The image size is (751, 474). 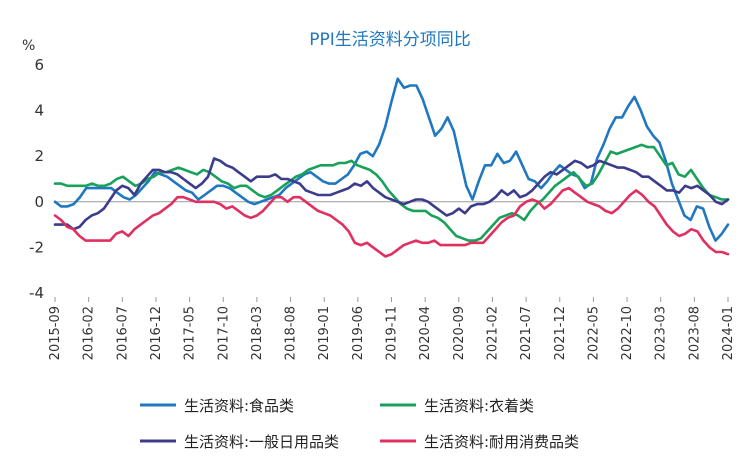 What do you see at coordinates (36, 179) in the screenshot?
I see `y-axis: -4 -2 0 2 4 6` at bounding box center [36, 179].